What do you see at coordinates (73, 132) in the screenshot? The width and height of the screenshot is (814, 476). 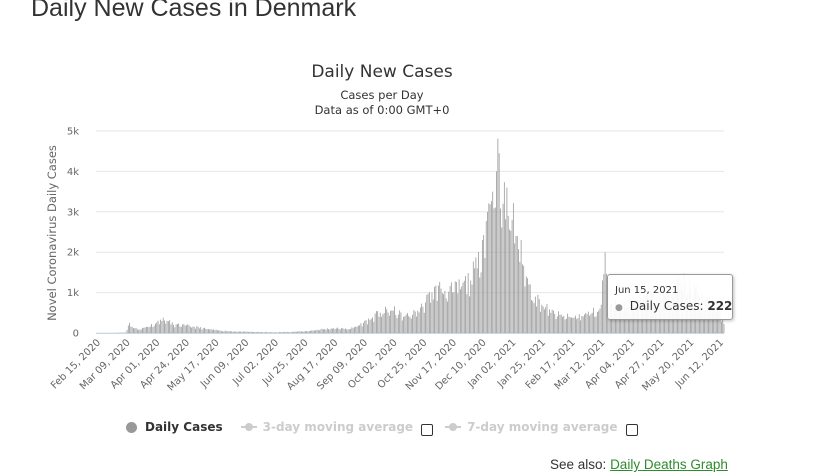 I see `y-tick-label: 5k` at bounding box center [73, 132].